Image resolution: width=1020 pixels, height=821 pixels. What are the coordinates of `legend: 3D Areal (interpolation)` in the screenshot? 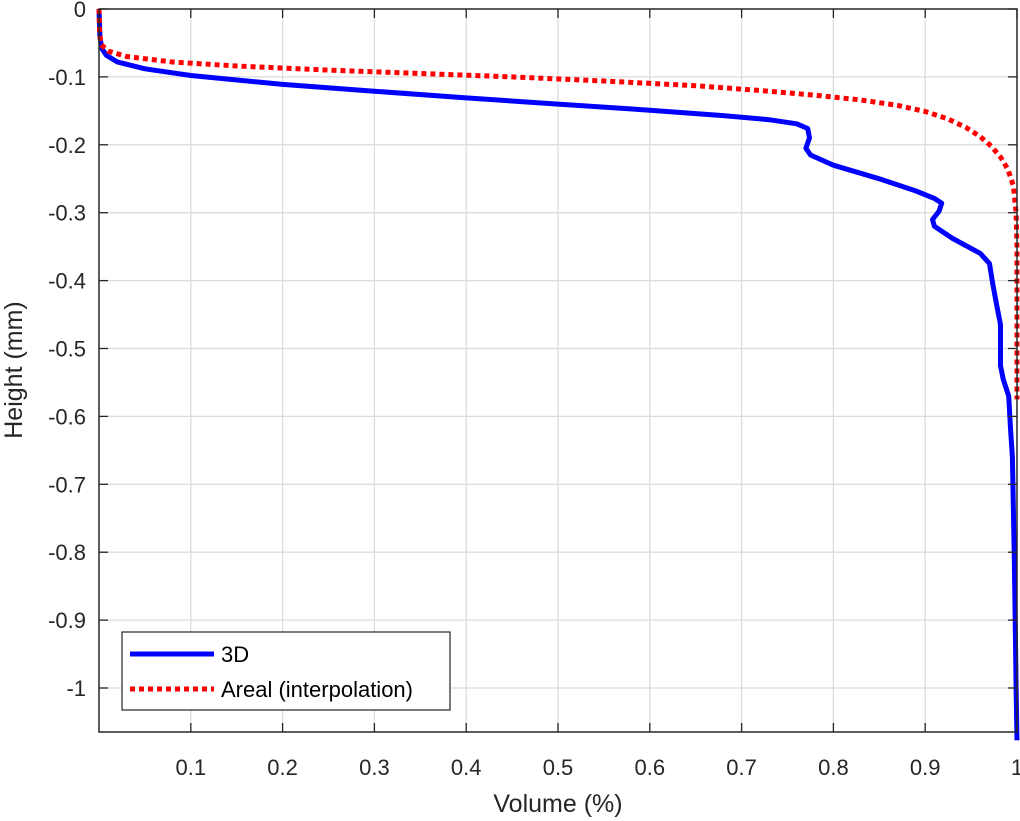 It's located at (286, 671).